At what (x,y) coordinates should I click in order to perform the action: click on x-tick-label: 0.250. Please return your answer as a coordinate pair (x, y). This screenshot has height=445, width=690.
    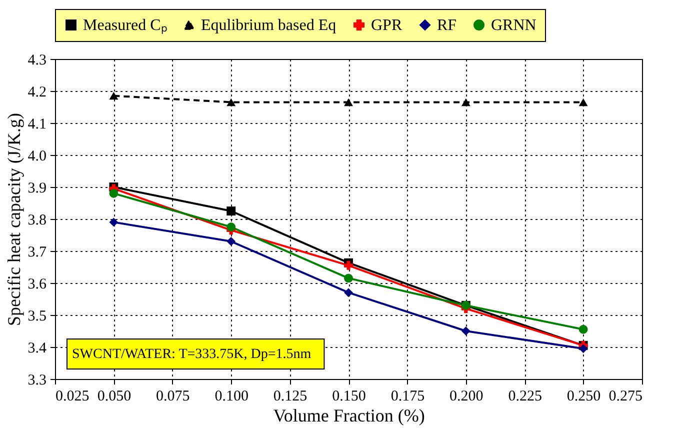
    Looking at the image, I should click on (583, 396).